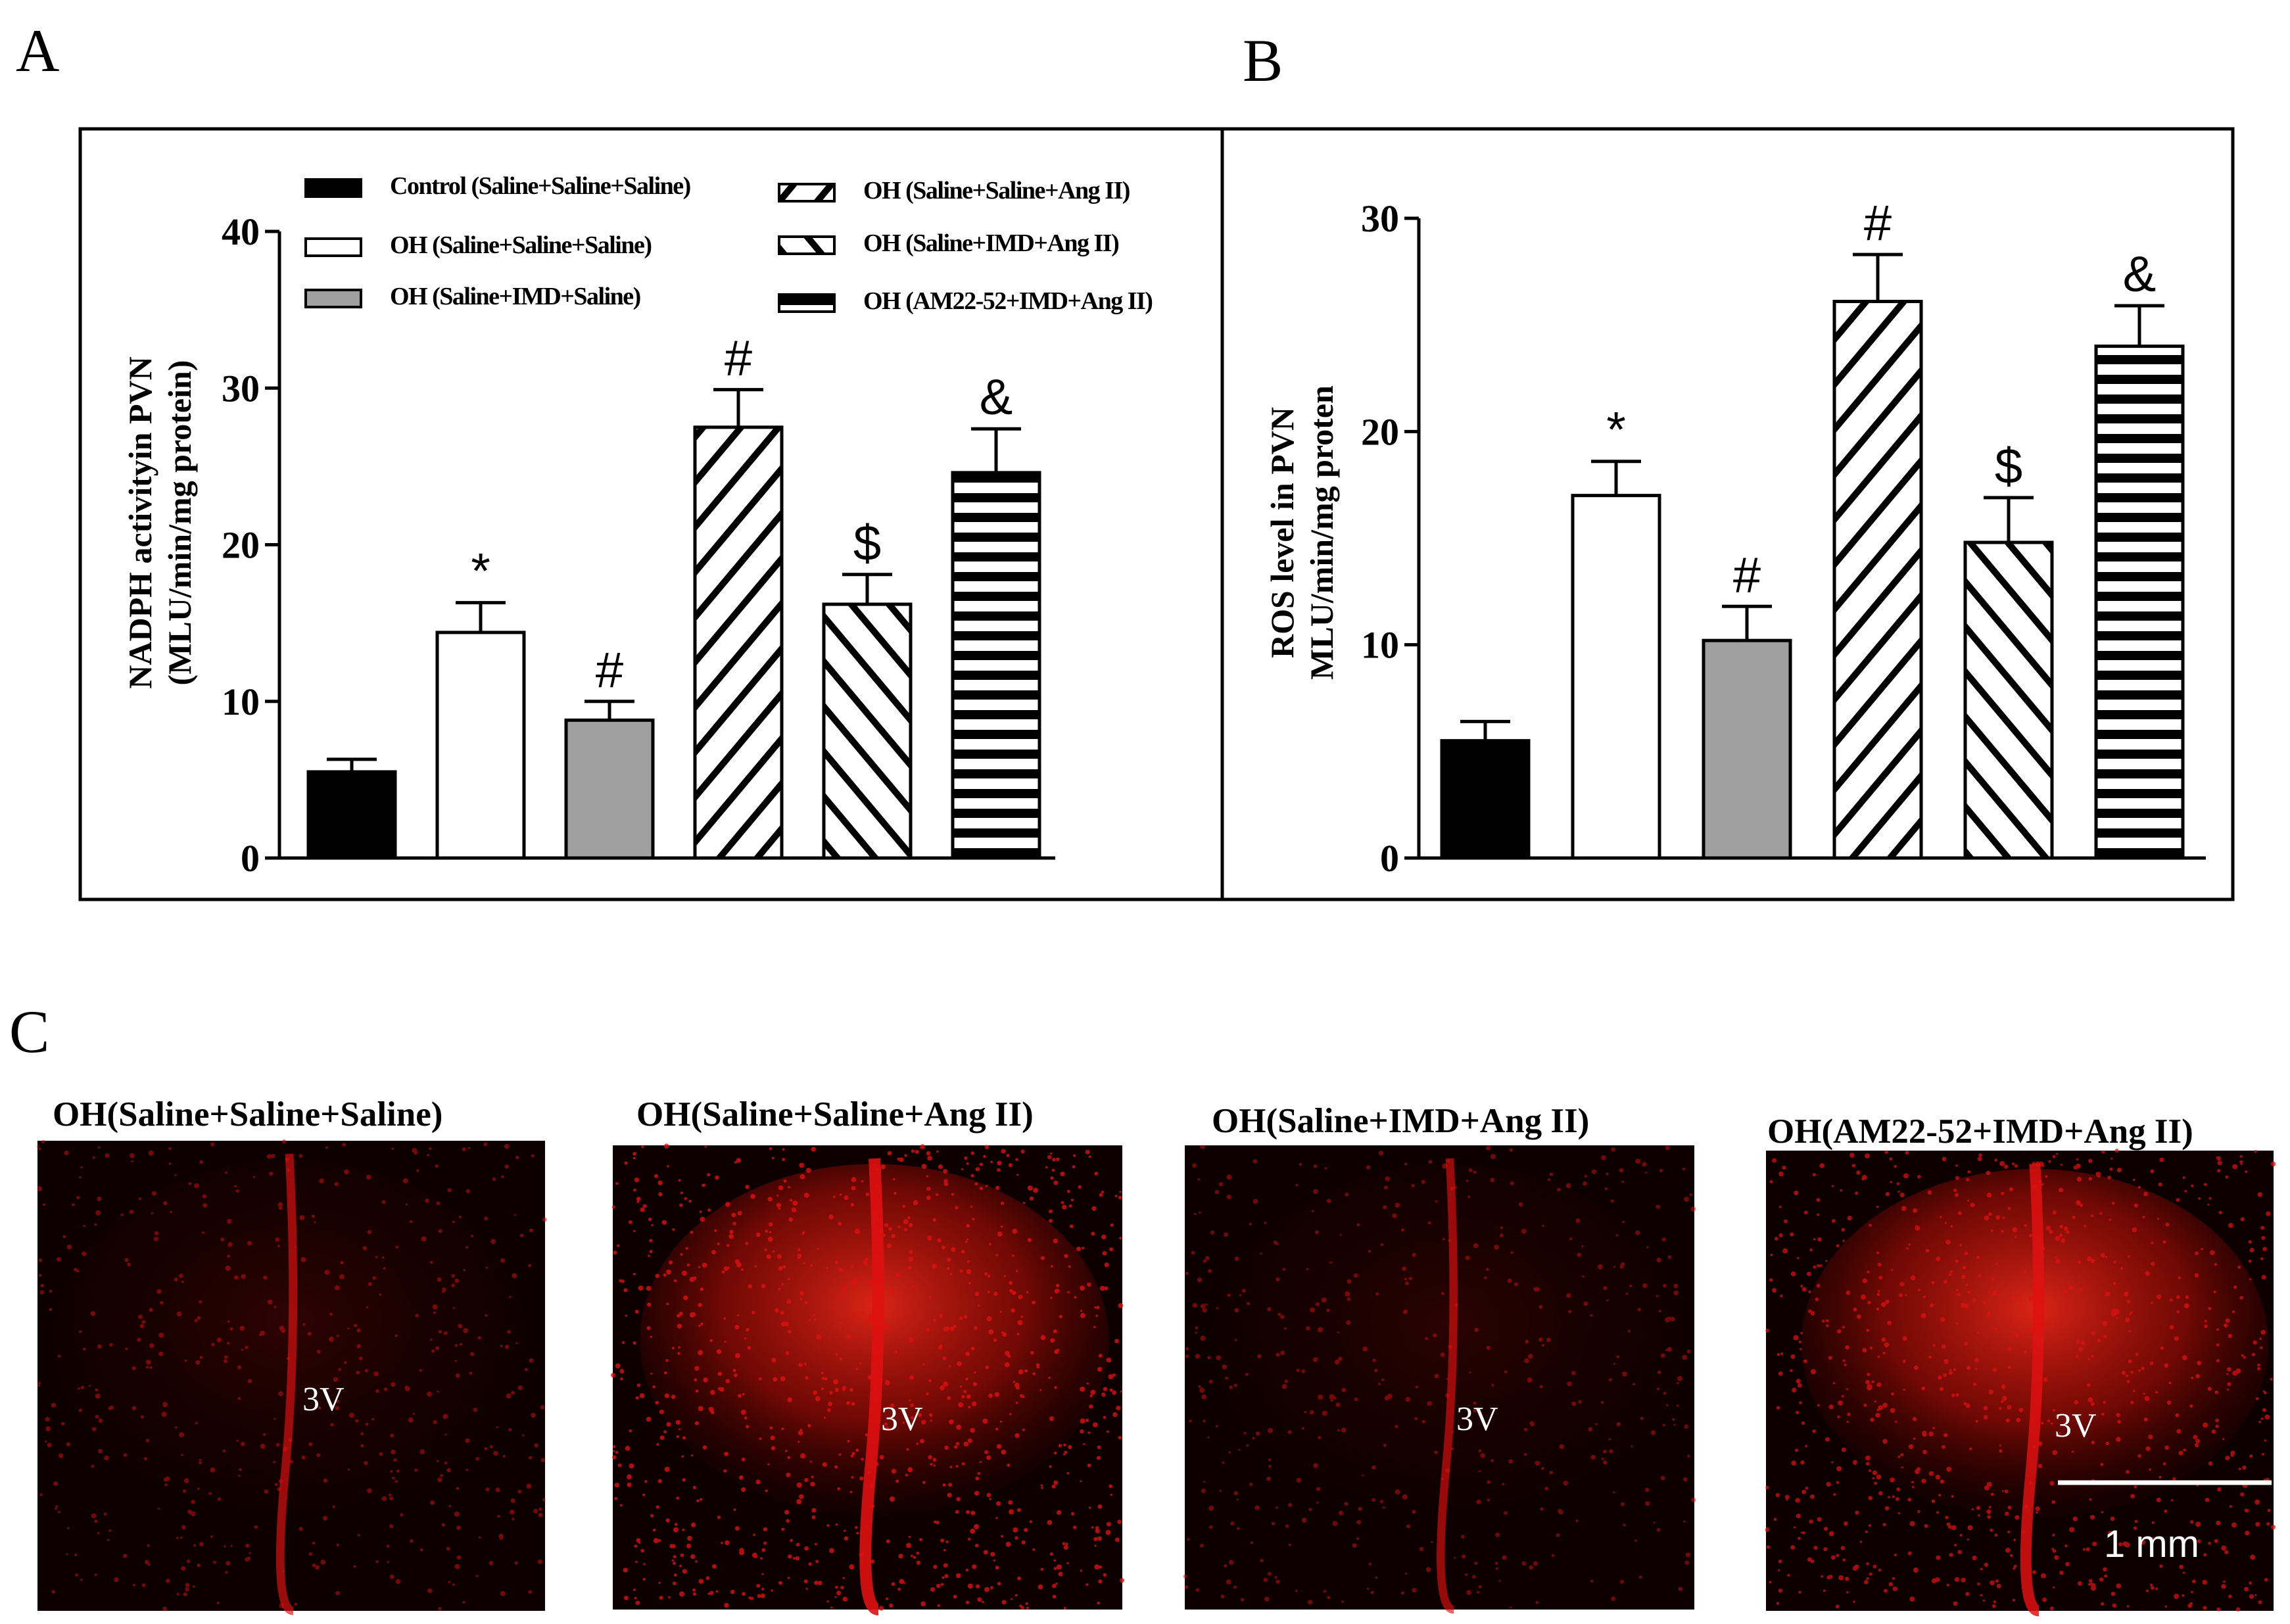 The height and width of the screenshot is (1624, 2290). I want to click on chart-a-tick-label: 40, so click(241, 232).